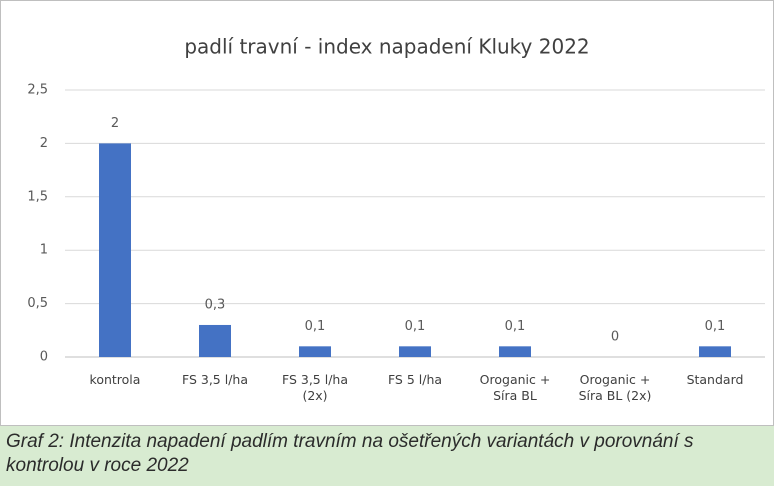 Image resolution: width=774 pixels, height=486 pixels. I want to click on x-tick-label: Oroganic + Síra BL (2x), so click(615, 387).